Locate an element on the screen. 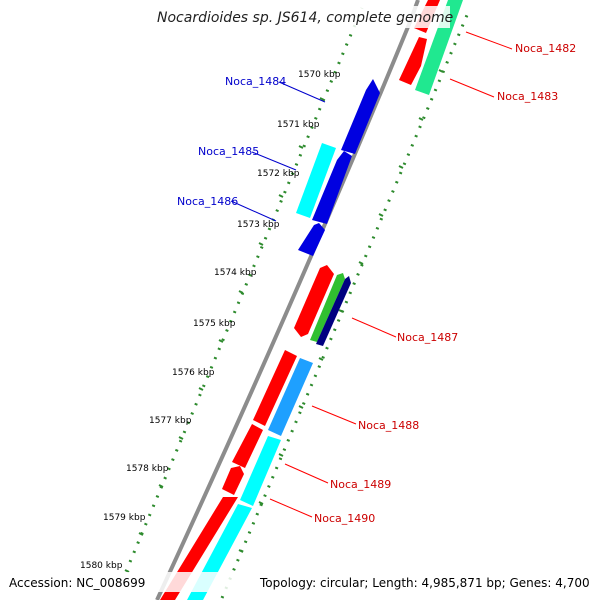 This screenshot has width=600, height=600. gene-noca-1487-green is located at coordinates (327, 307).